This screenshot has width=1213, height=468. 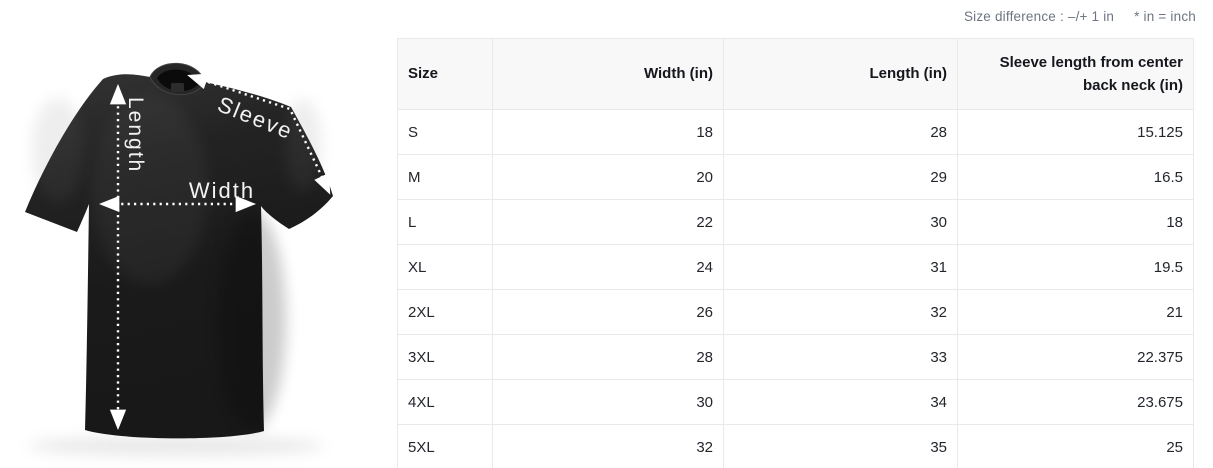 I want to click on size-cell: 3XL, so click(x=445, y=357).